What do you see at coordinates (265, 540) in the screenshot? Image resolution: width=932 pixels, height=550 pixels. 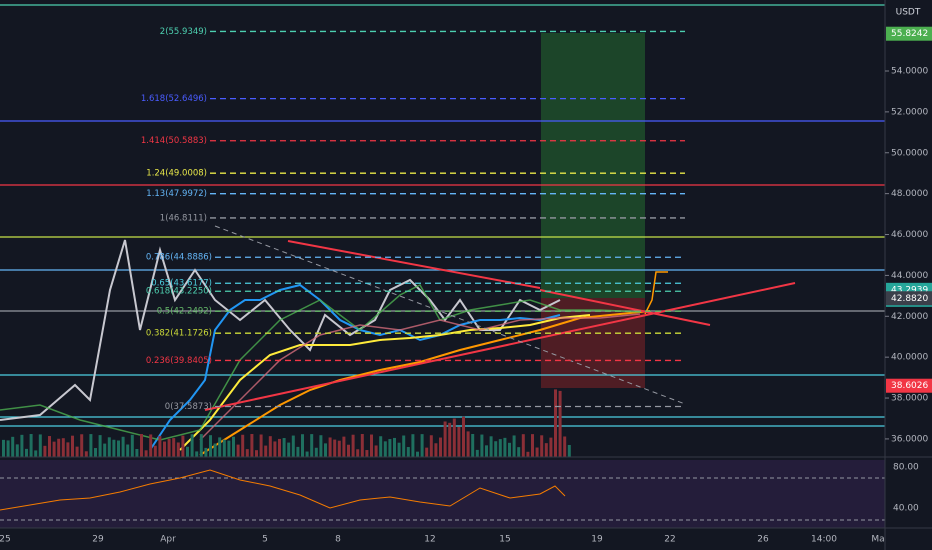 I see `time-tick: 5` at bounding box center [265, 540].